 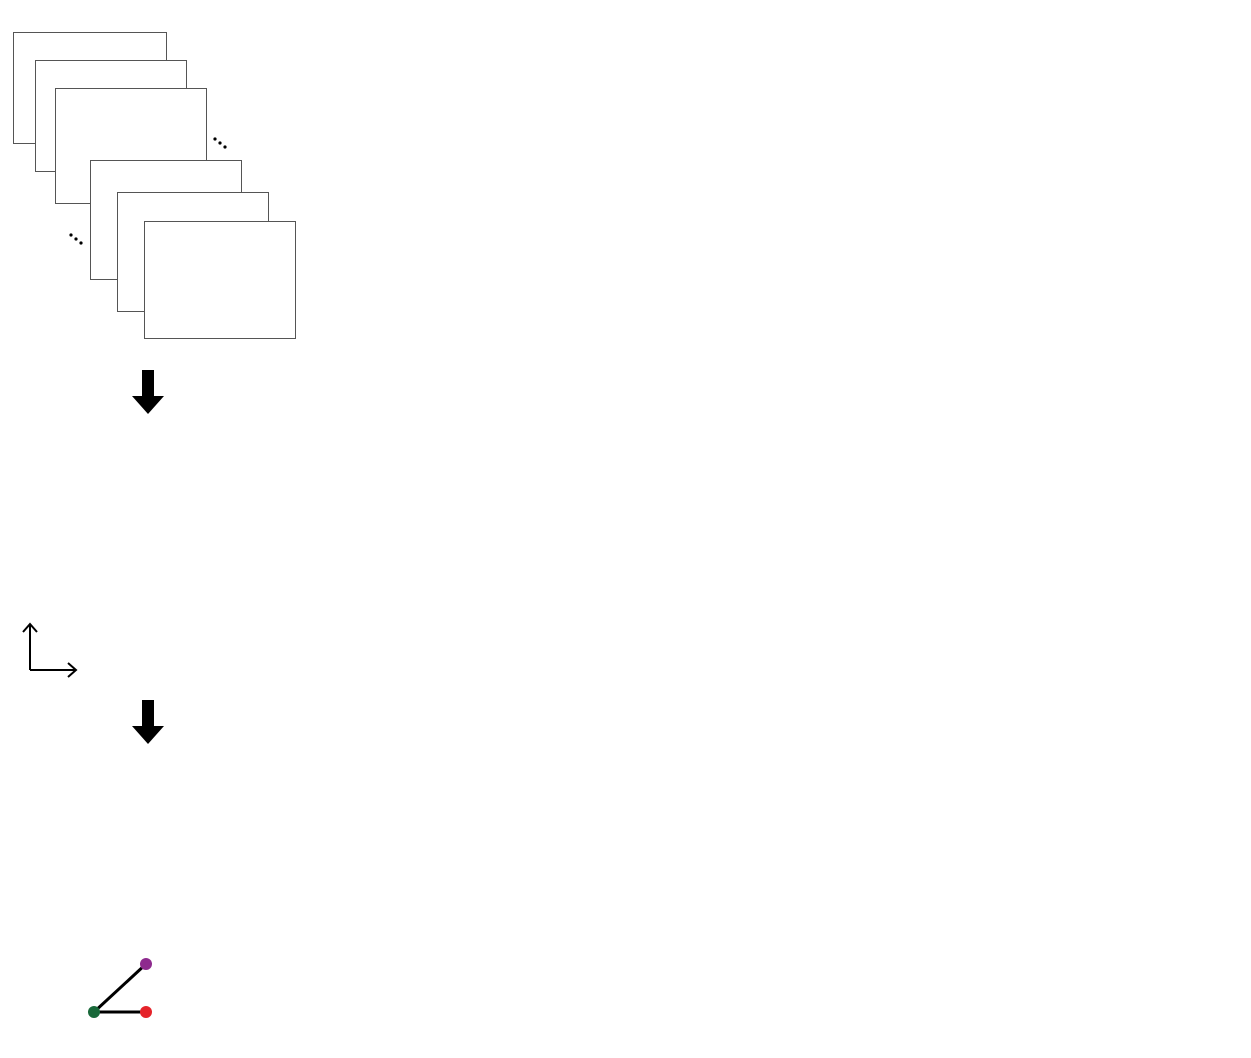 I want to click on summary-graph, so click(x=120, y=988).